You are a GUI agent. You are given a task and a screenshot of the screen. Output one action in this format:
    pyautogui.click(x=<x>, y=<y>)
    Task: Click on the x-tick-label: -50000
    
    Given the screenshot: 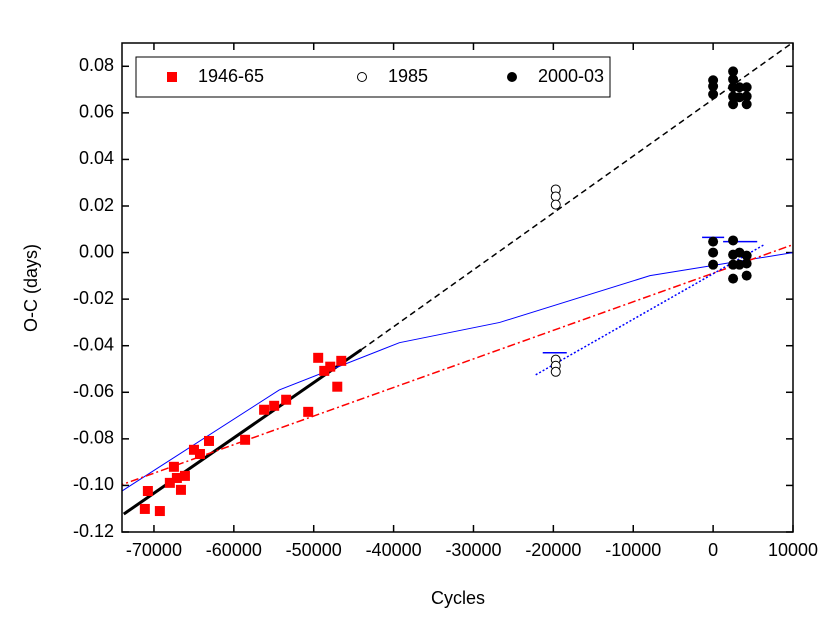 What is the action you would take?
    pyautogui.click(x=314, y=550)
    